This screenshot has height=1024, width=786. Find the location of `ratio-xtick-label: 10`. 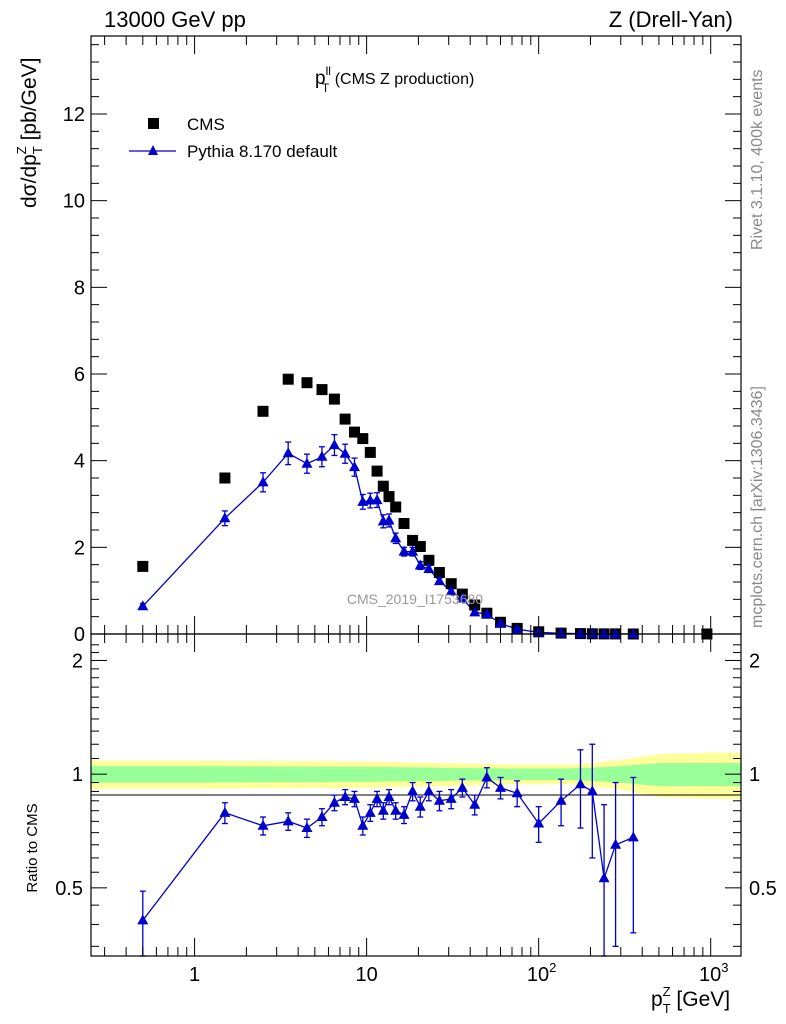

ratio-xtick-label: 10 is located at coordinates (366, 975).